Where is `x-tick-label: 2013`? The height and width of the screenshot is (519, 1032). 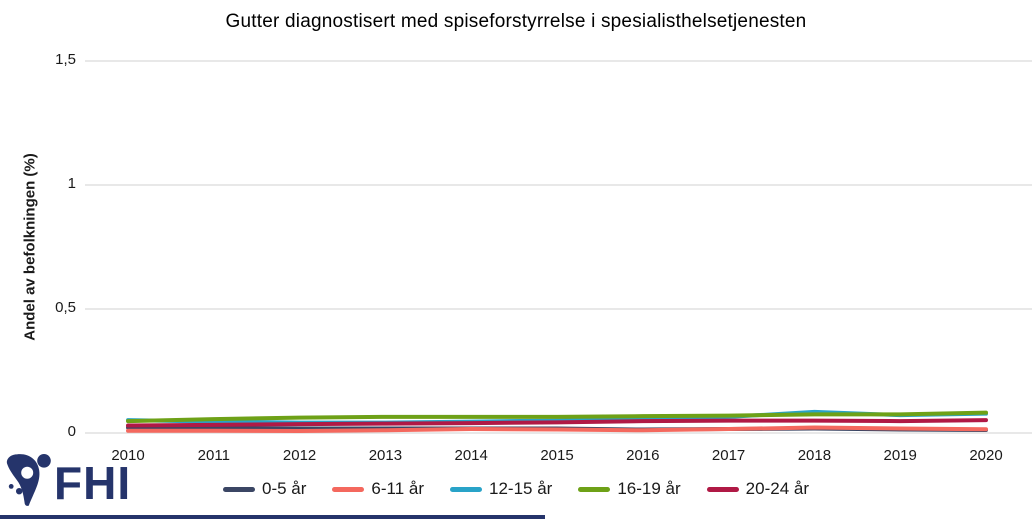 x-tick-label: 2013 is located at coordinates (385, 455).